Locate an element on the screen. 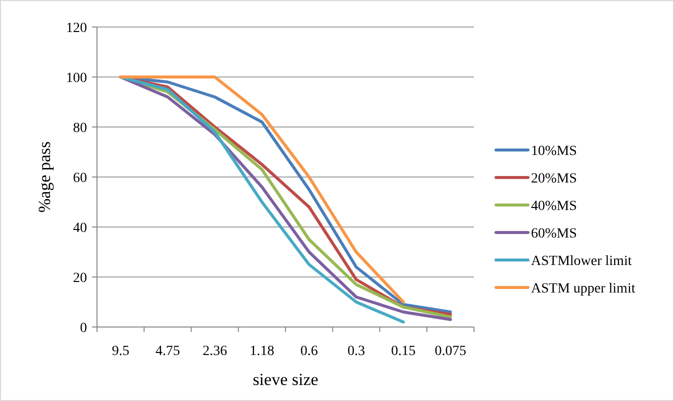  y-tick-label: 40 is located at coordinates (80, 228).